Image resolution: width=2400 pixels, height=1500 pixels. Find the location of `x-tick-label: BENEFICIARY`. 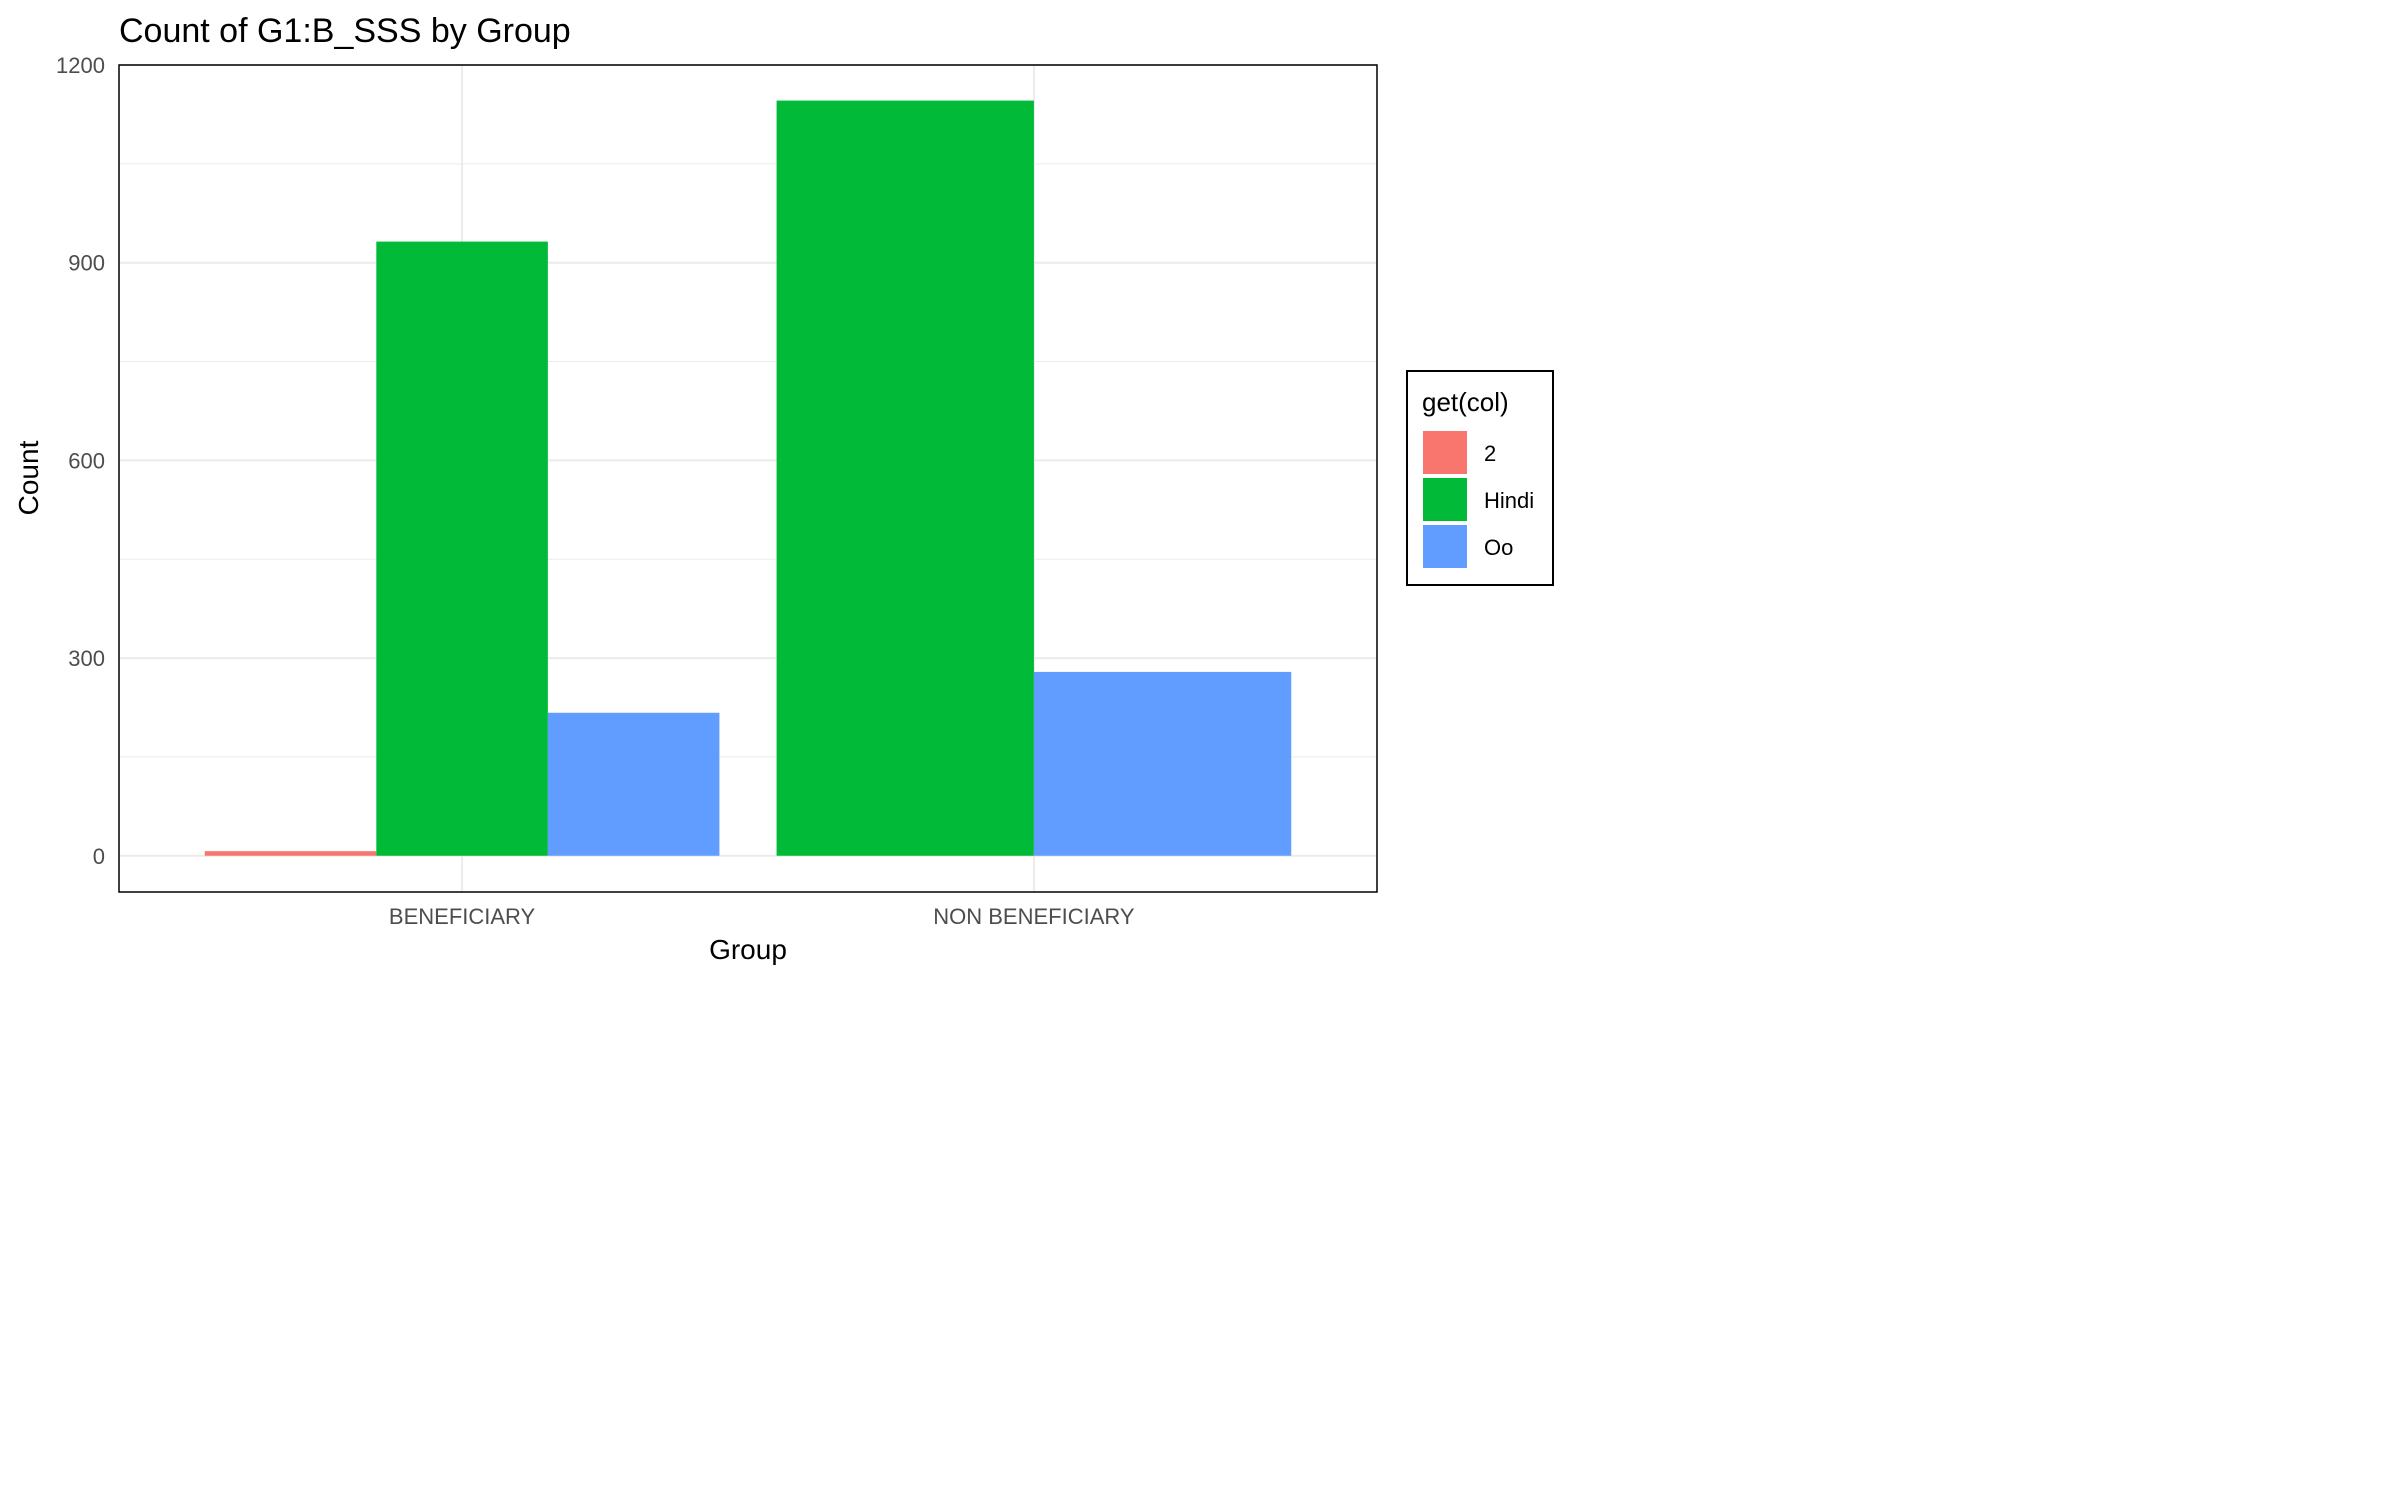

x-tick-label: BENEFICIARY is located at coordinates (462, 916).